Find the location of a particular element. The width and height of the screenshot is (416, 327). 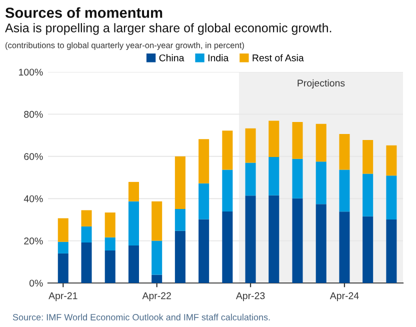

band-label: Projections is located at coordinates (321, 83).